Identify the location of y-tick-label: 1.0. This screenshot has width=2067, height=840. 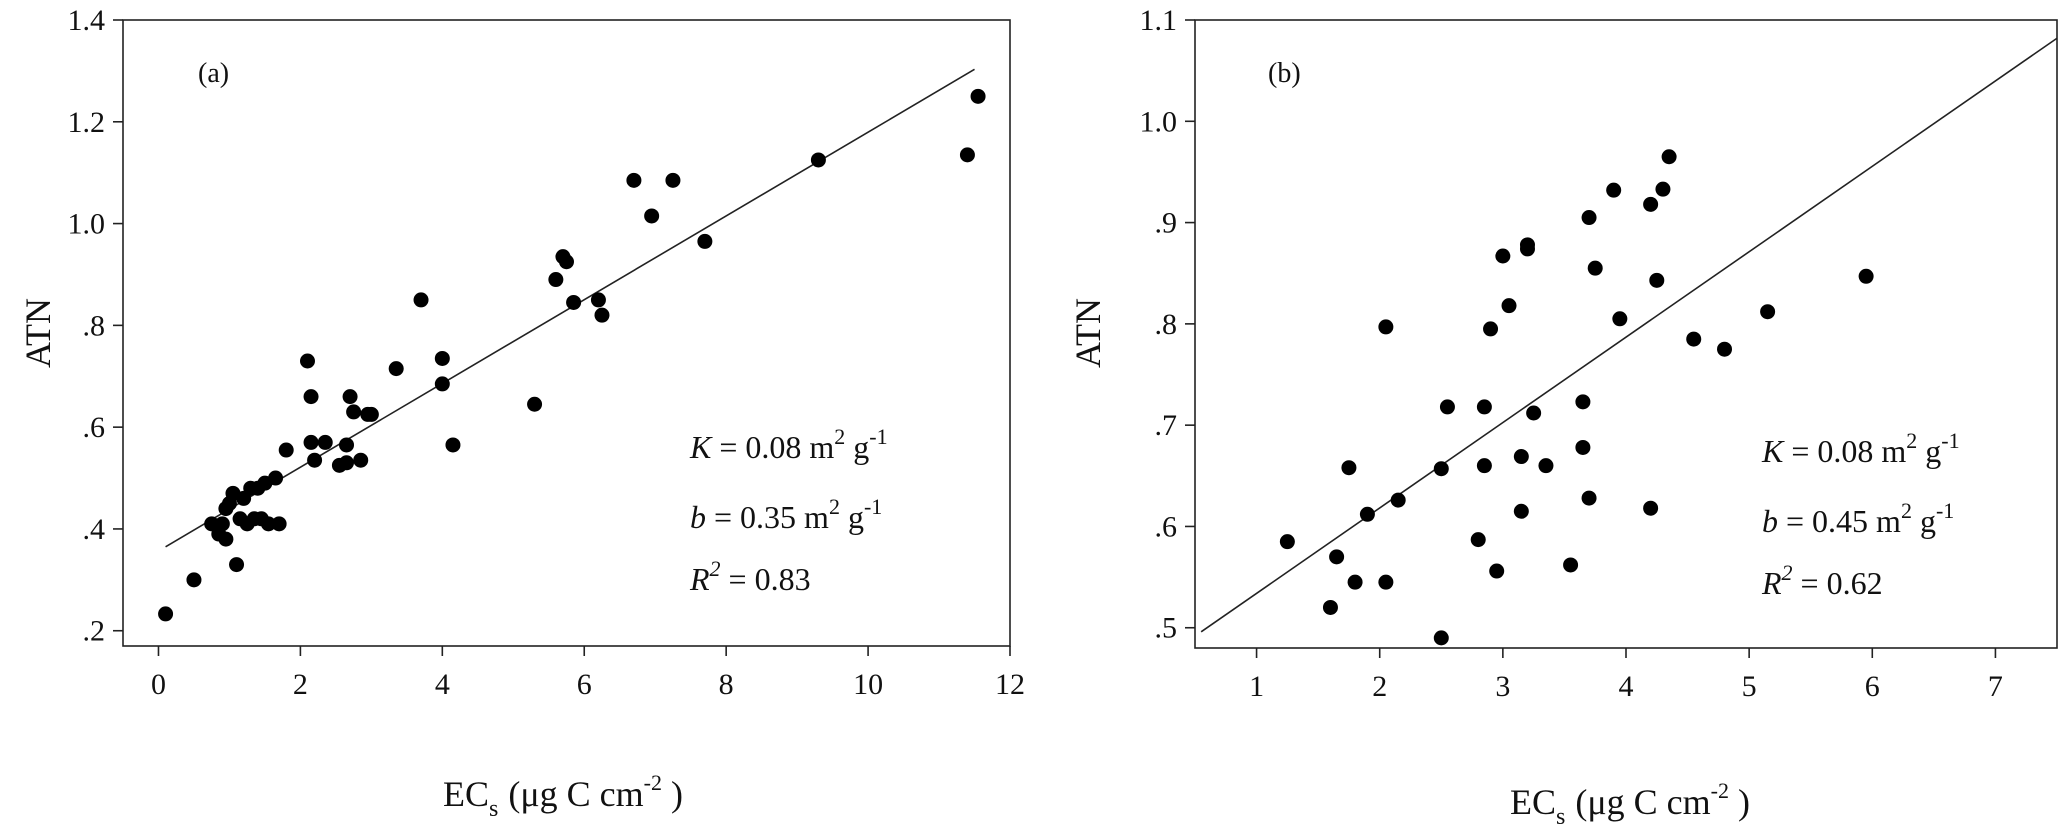
(87, 224).